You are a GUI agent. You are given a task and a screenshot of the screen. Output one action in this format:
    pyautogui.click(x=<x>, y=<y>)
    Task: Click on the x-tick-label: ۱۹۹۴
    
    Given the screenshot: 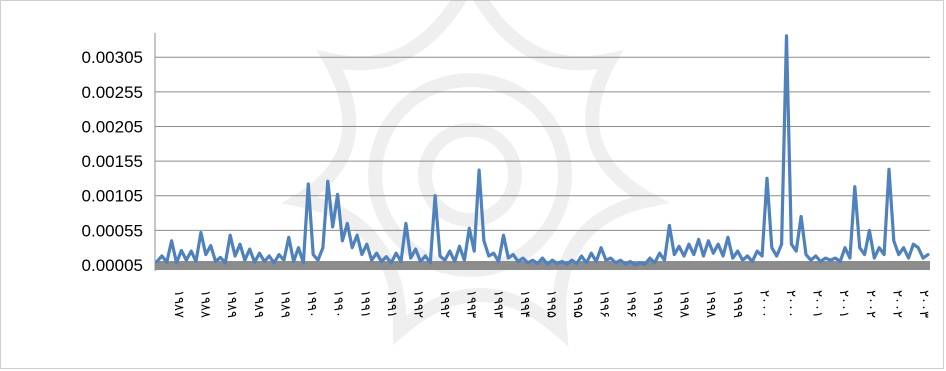 What is the action you would take?
    pyautogui.click(x=524, y=304)
    